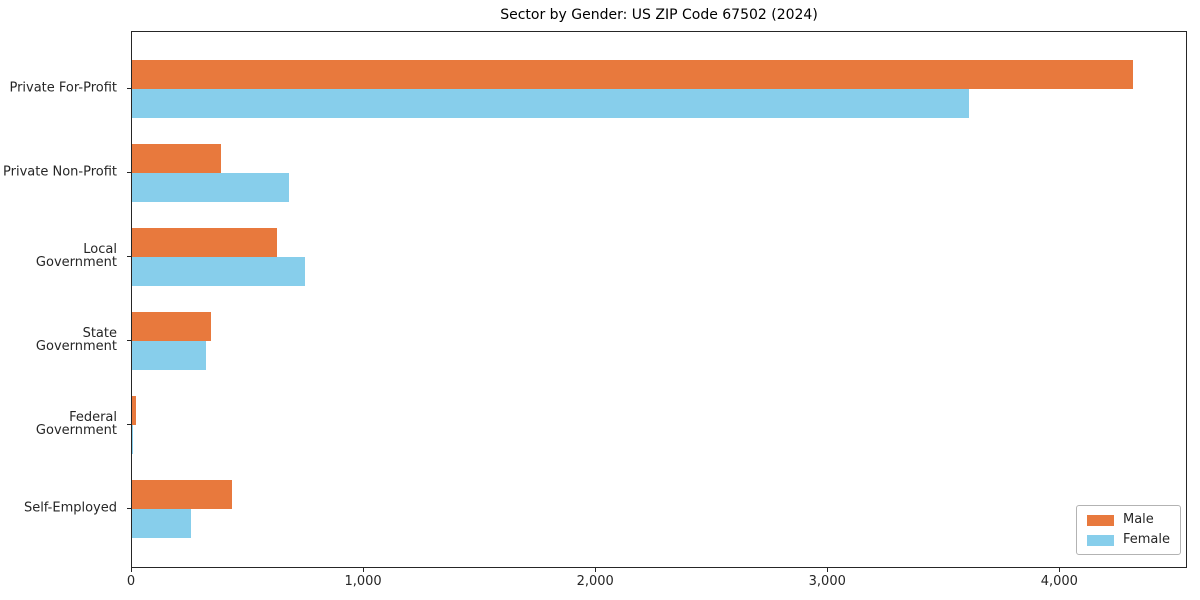 This screenshot has height=600, width=1200. I want to click on legend-swatch-male, so click(1100, 520).